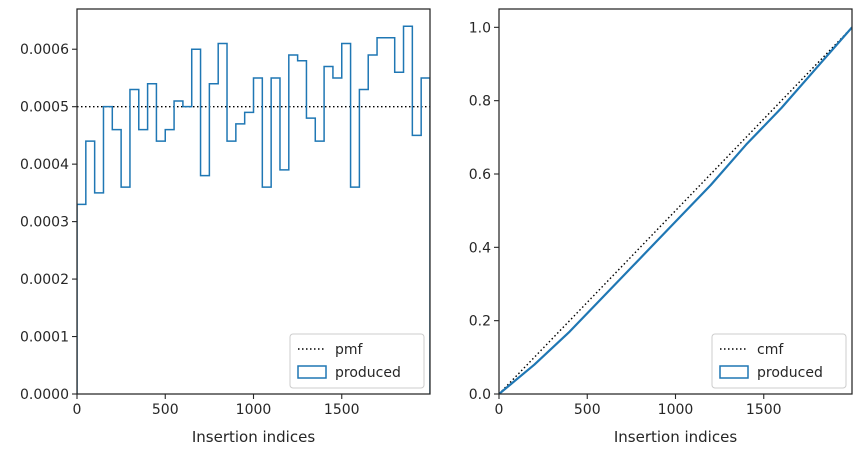  I want to click on y-tick-label: 0.0006, so click(44, 50).